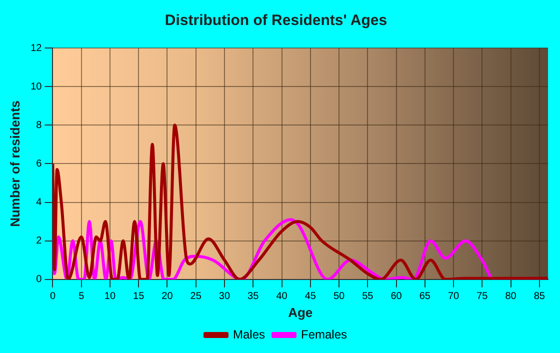 Image resolution: width=560 pixels, height=353 pixels. What do you see at coordinates (282, 296) in the screenshot?
I see `x-tick-label: 40` at bounding box center [282, 296].